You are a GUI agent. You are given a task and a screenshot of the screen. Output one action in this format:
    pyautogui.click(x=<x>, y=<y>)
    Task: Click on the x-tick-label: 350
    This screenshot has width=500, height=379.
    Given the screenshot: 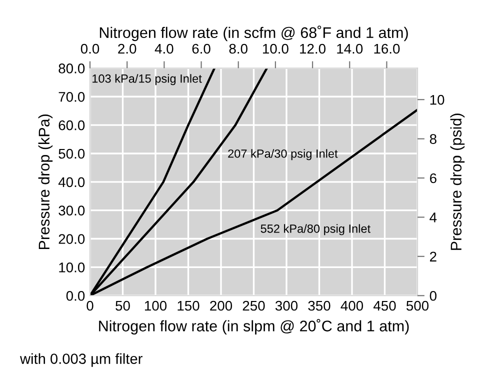 What is the action you would take?
    pyautogui.click(x=319, y=305)
    